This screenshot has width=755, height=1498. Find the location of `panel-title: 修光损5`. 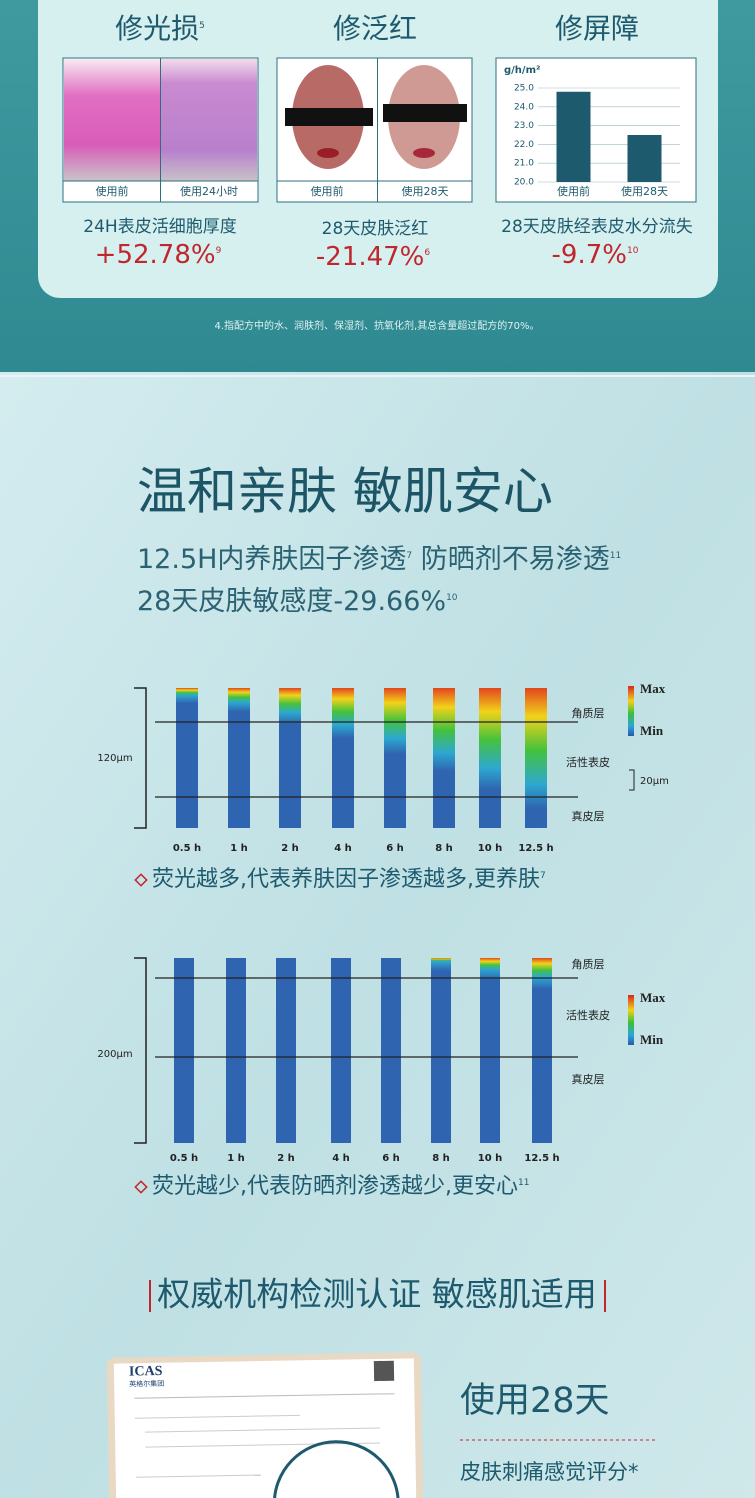

panel-title: 修光损5 is located at coordinates (160, 28).